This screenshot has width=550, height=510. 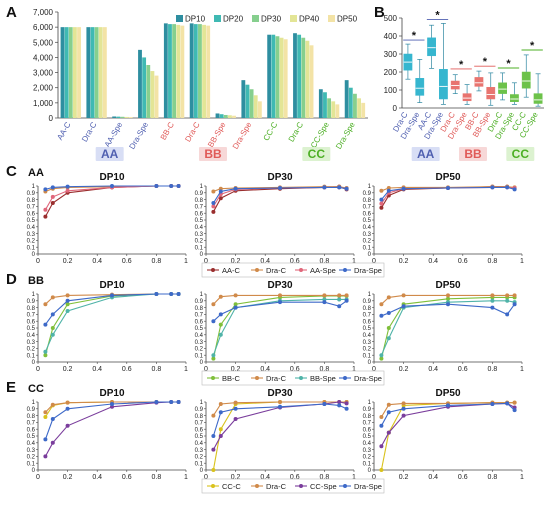 What do you see at coordinates (97, 477) in the screenshot?
I see `x-tick-label: 0.4` at bounding box center [97, 477].